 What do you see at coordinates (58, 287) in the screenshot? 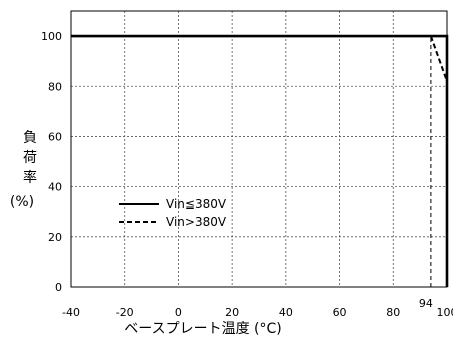
I see `y-tick-label: 0` at bounding box center [58, 287].